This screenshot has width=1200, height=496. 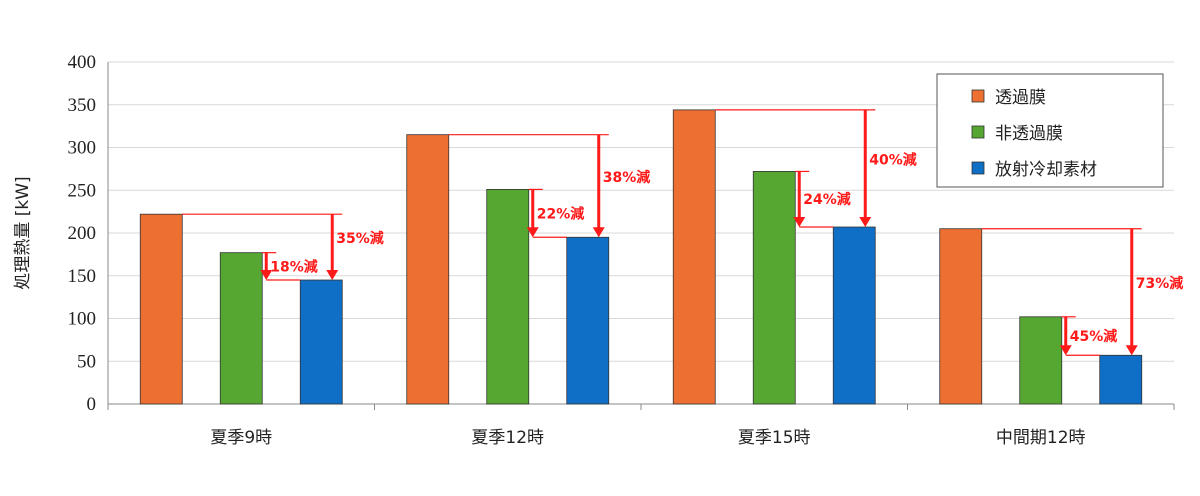 I want to click on annotation-label: 40%減, so click(x=893, y=159).